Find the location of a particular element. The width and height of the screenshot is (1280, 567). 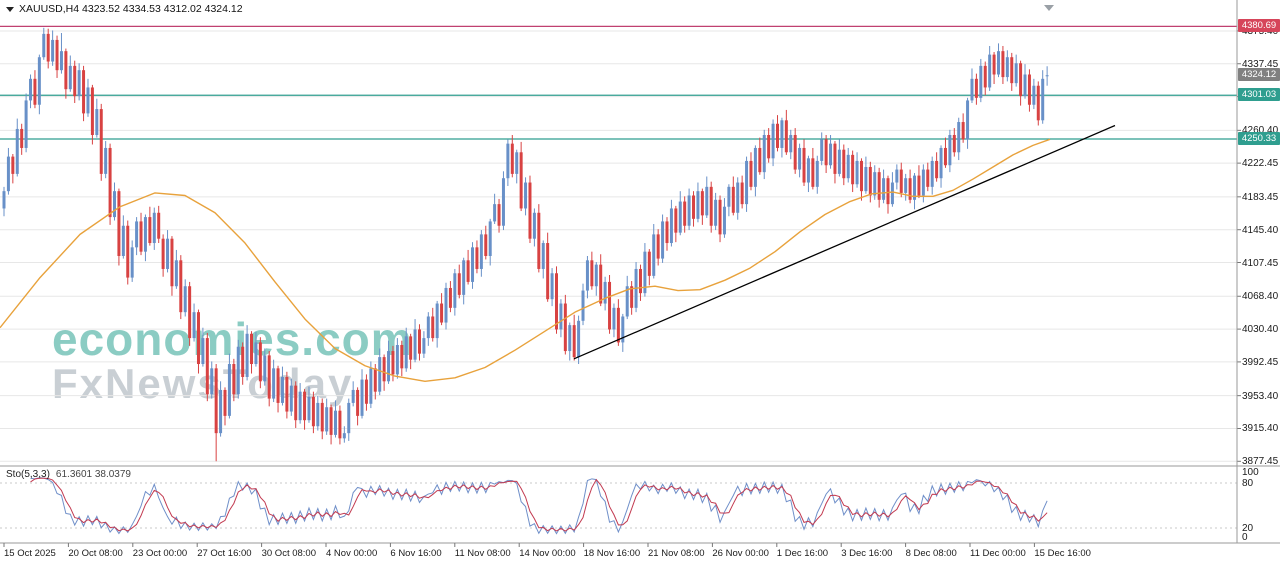

price-badge: 4380.69 is located at coordinates (1259, 26).